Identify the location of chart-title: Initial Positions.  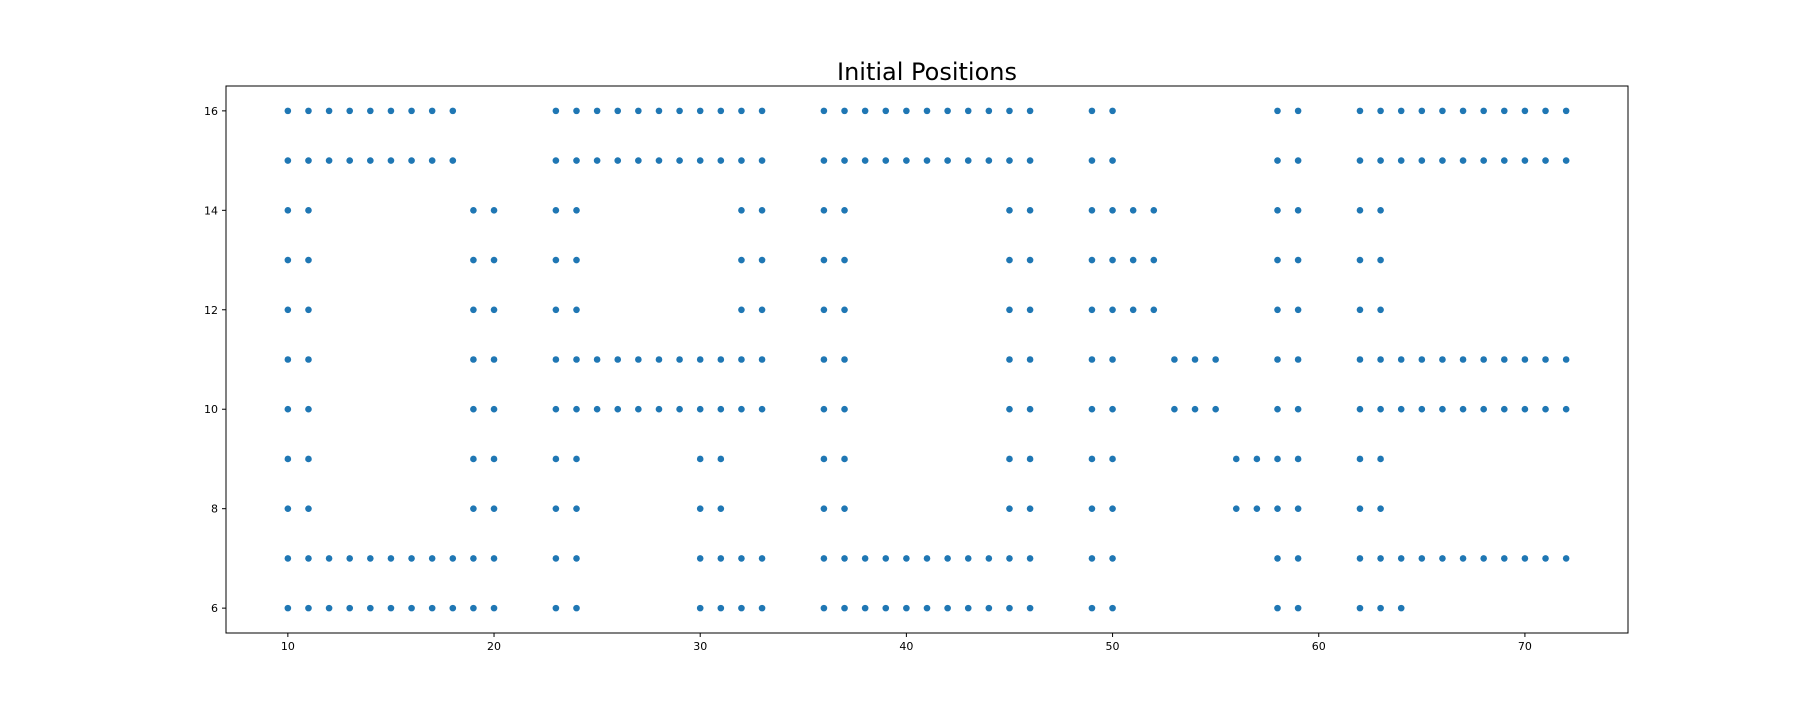
(927, 72).